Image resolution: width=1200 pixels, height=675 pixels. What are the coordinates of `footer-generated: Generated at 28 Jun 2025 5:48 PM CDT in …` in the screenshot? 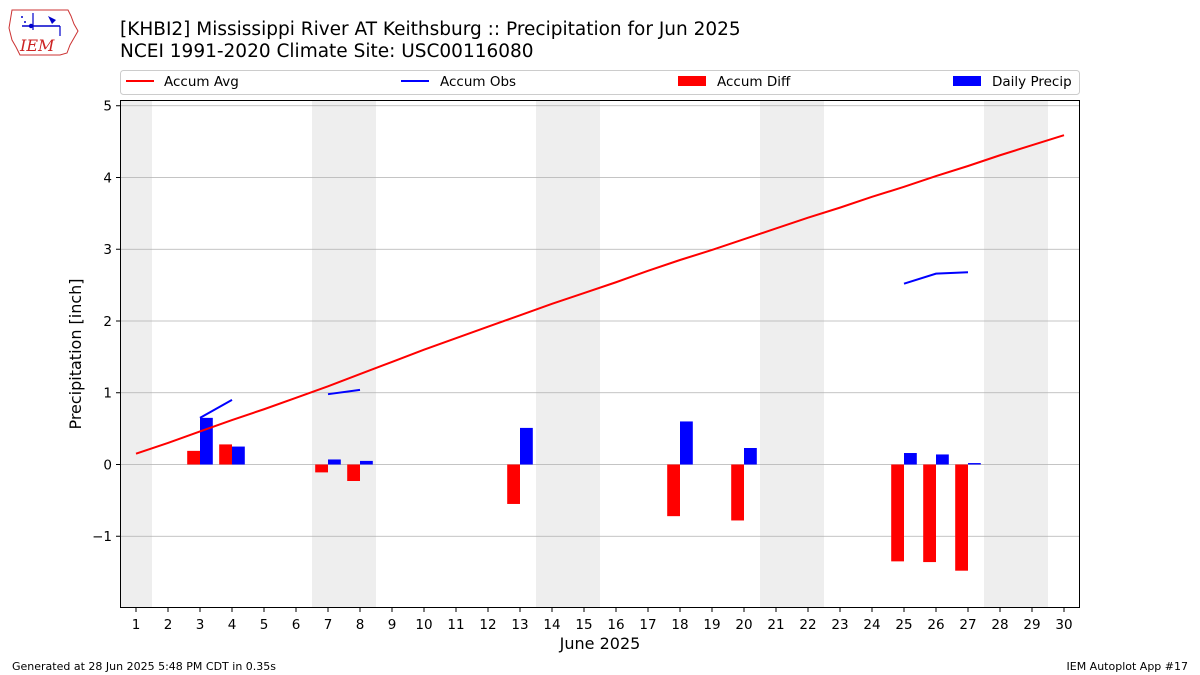 It's located at (144, 666).